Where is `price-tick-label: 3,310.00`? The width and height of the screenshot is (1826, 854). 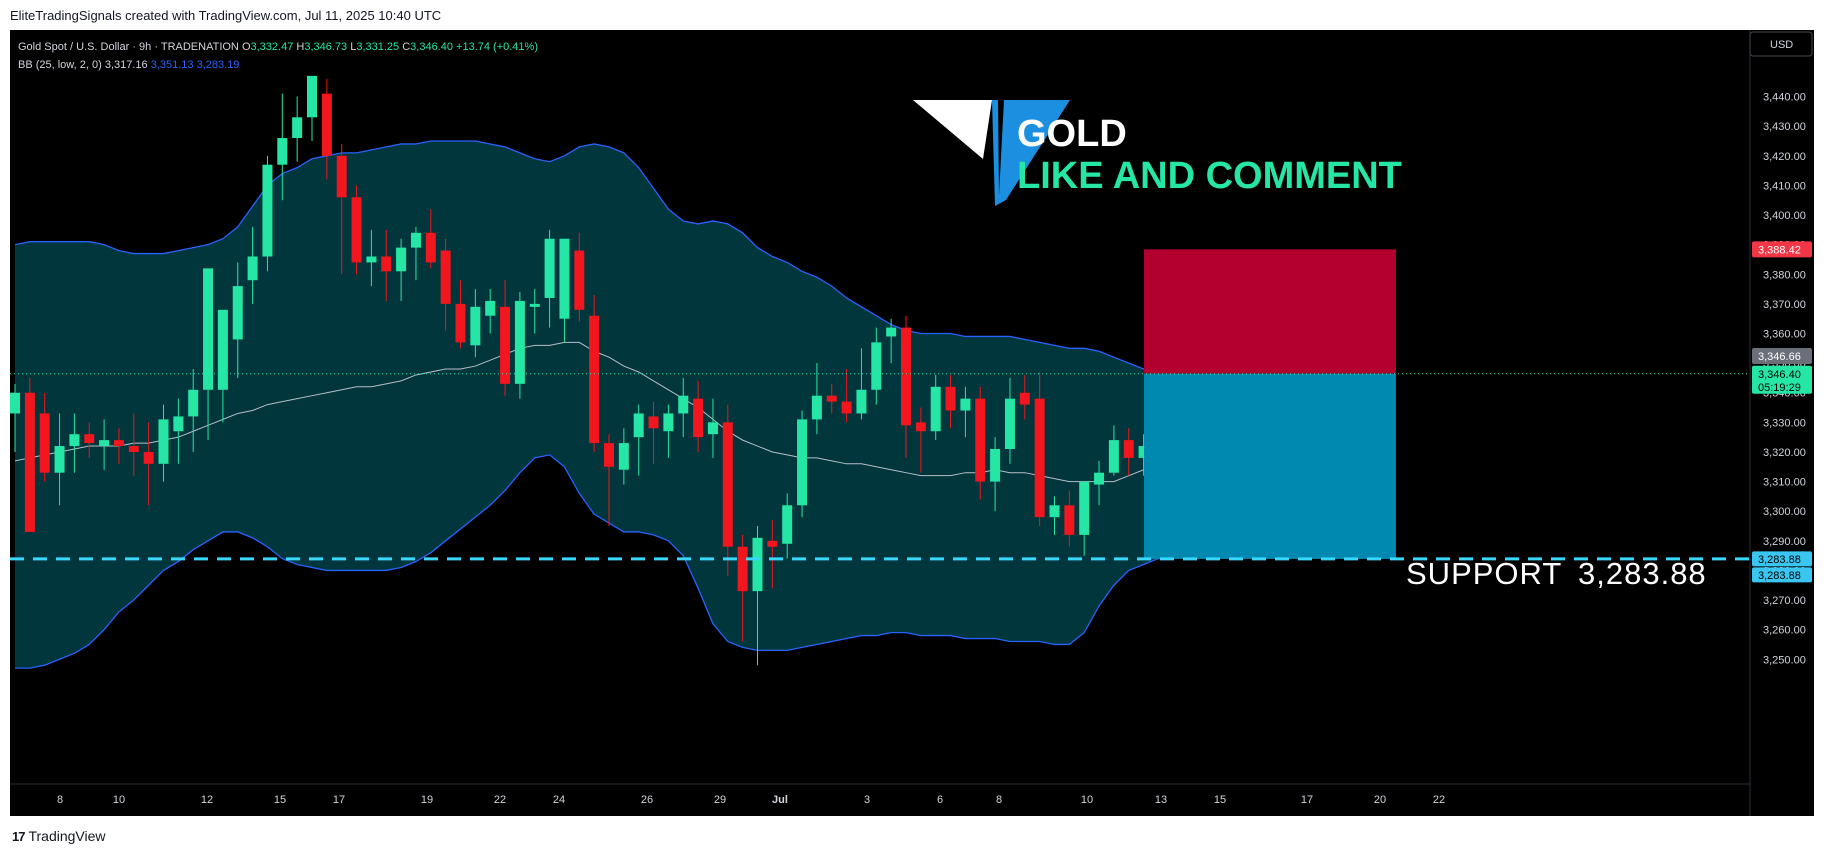
price-tick-label: 3,310.00 is located at coordinates (1784, 483).